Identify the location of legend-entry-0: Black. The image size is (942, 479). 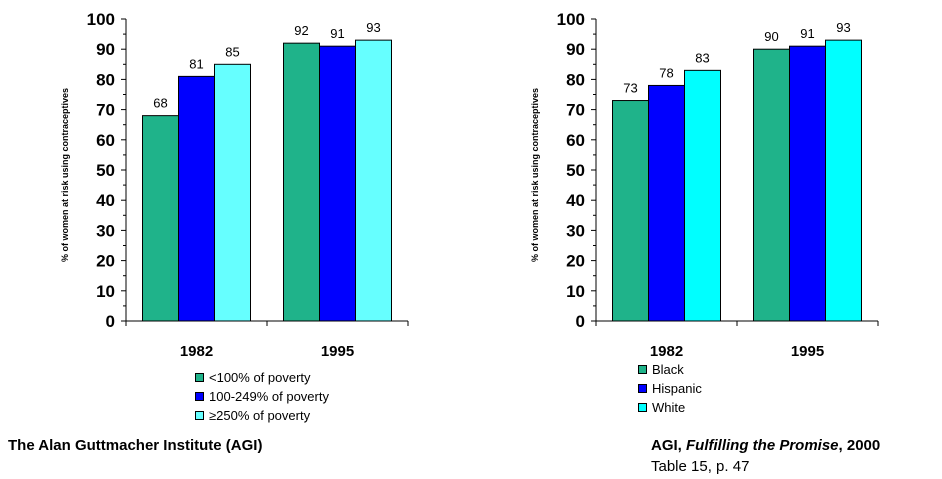
(670, 369).